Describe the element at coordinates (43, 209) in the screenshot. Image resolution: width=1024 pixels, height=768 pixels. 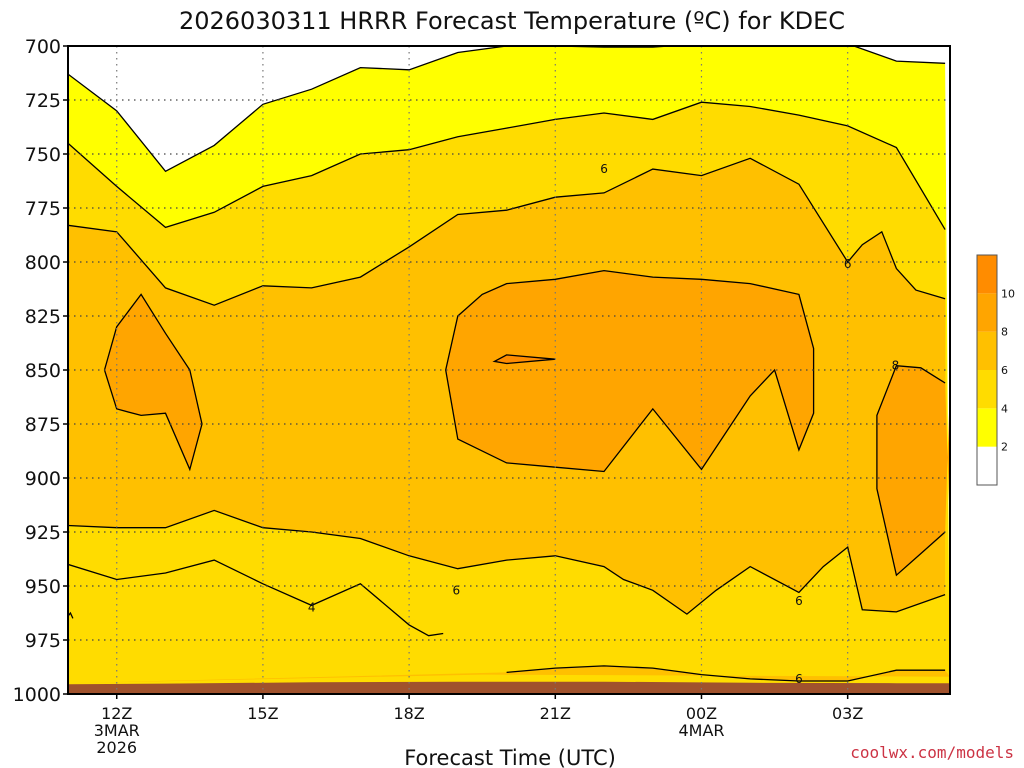
I see `y-tick-label: 775` at that location.